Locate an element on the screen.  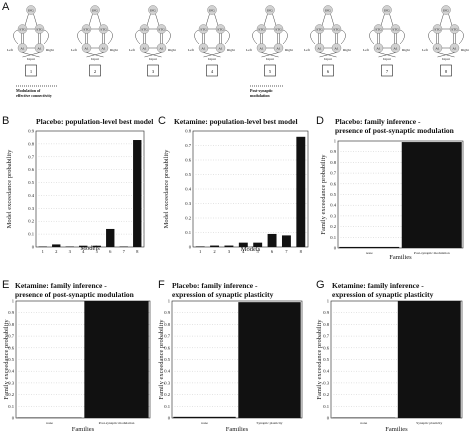
x-tick-label: Post-synaptic modulation is located at coordinates (117, 423).